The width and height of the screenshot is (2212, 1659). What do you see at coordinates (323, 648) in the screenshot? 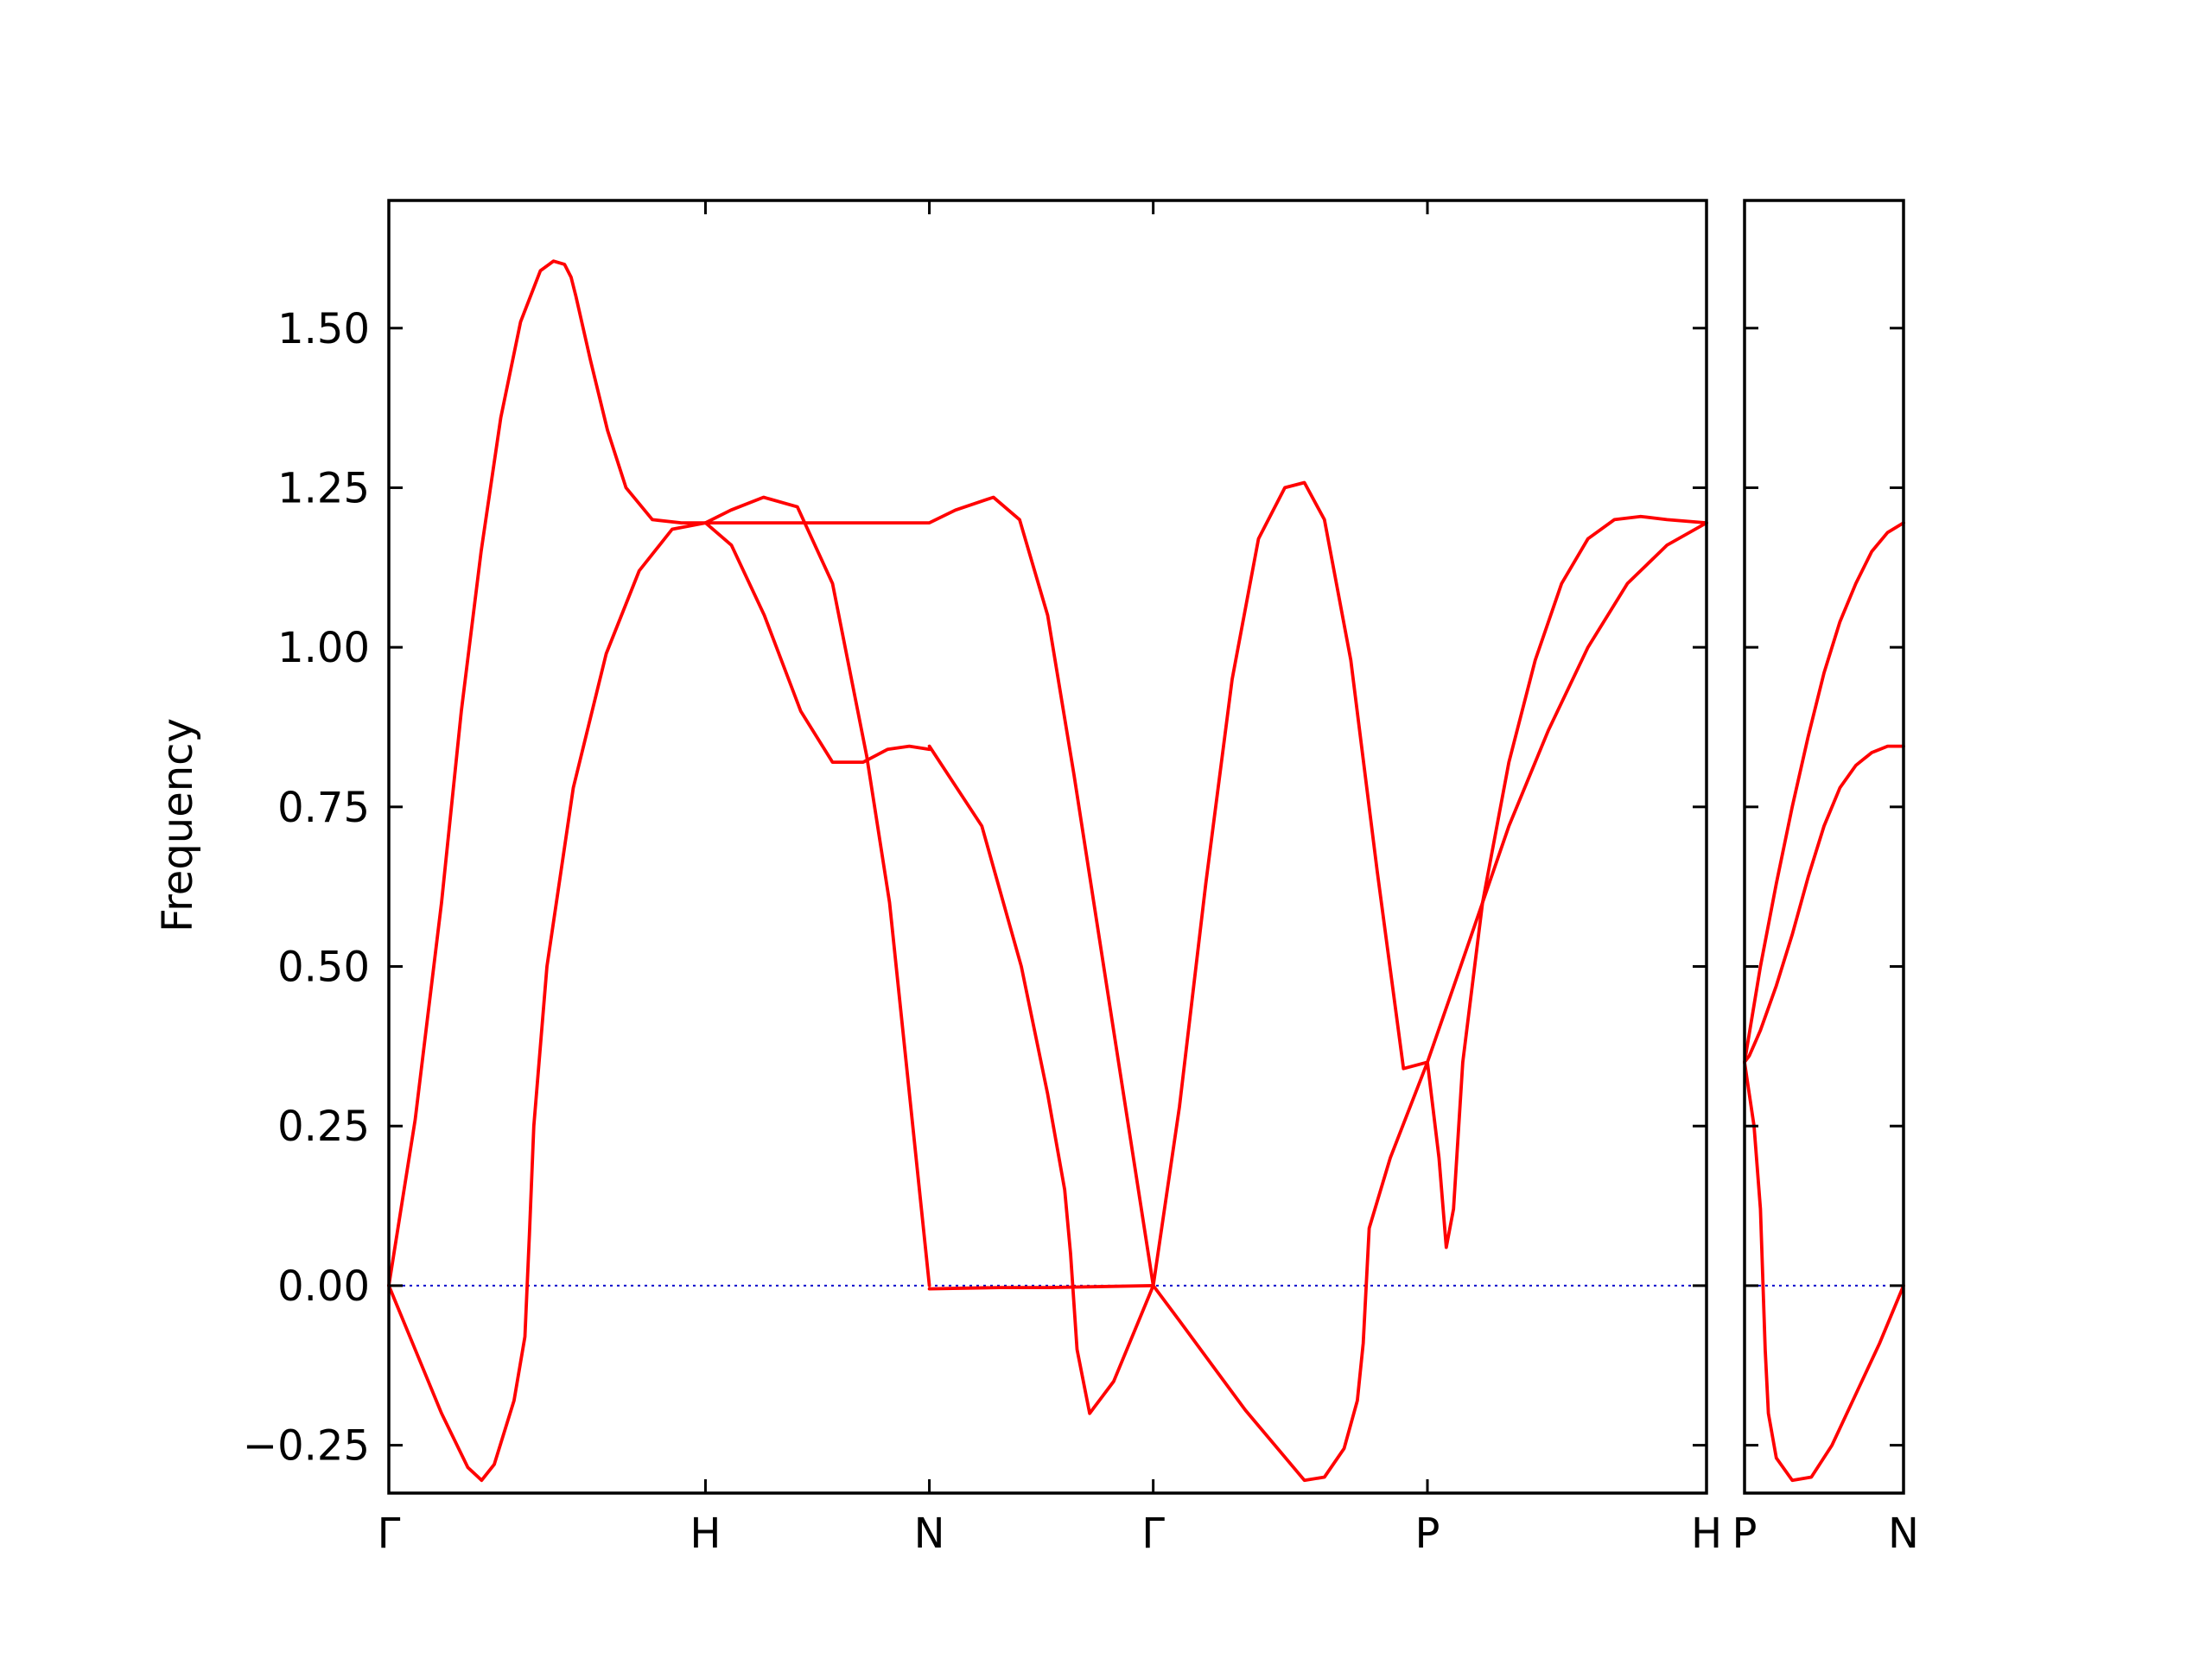
I see `y-tick-label: 1.00` at bounding box center [323, 648].